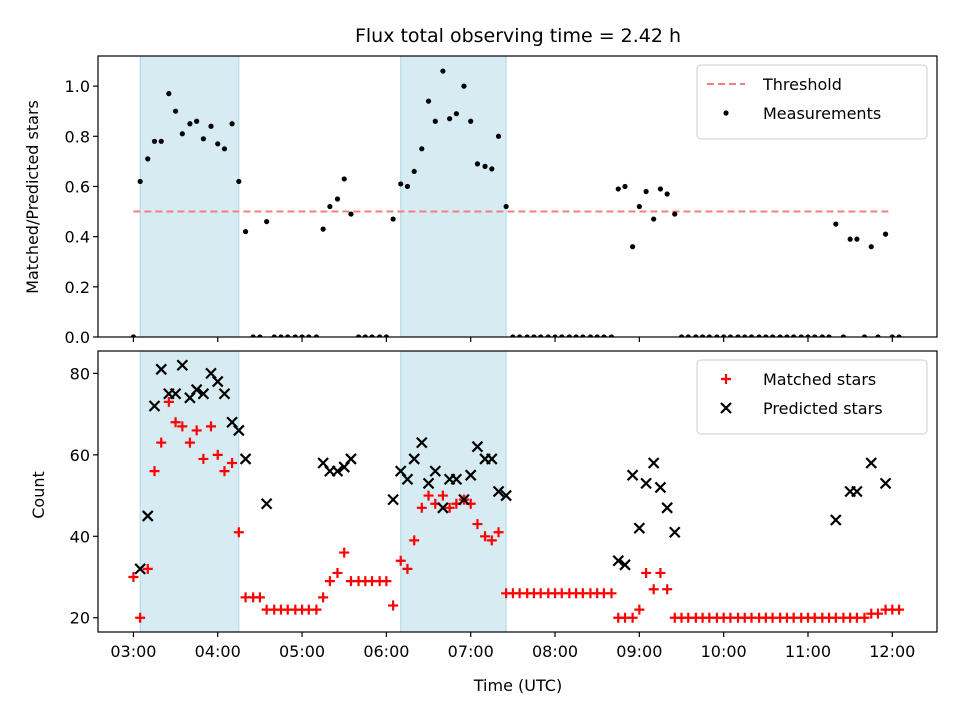 This screenshot has width=960, height=720. I want to click on panel-1-legend: Matched stars Predicted stars, so click(812, 397).